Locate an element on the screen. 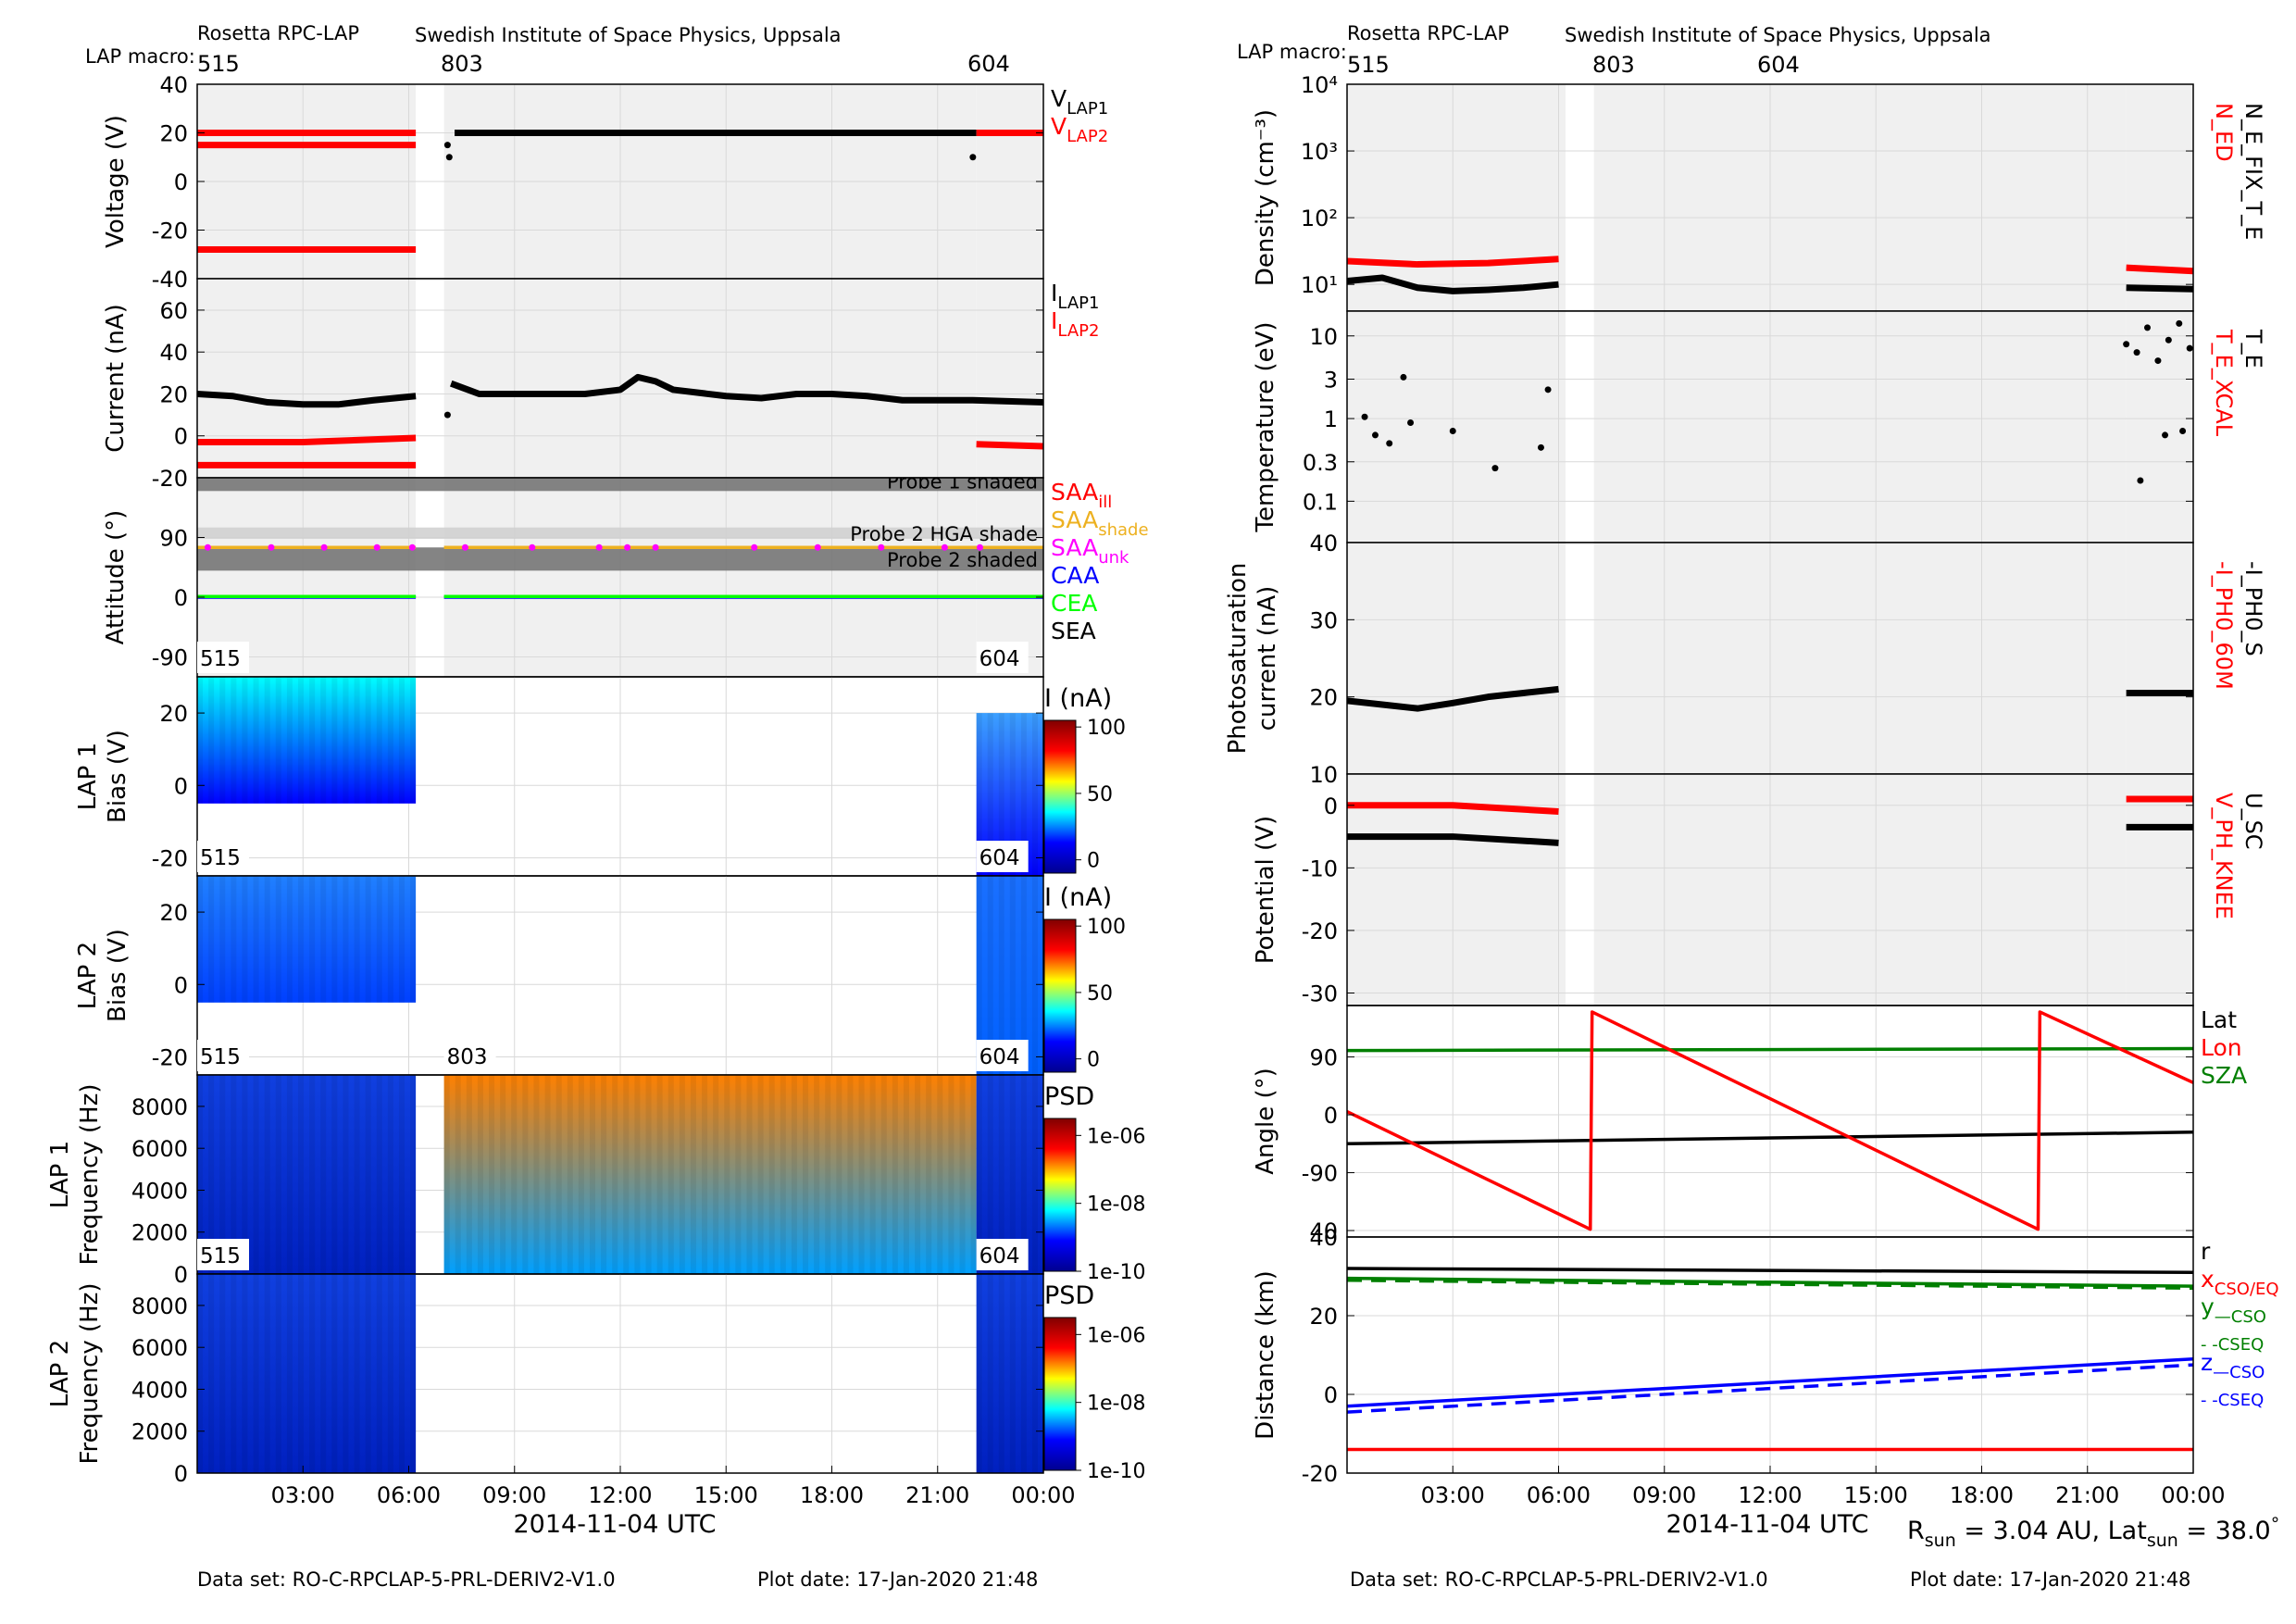 This screenshot has height=1624, width=2296. right-macro-803: 803 is located at coordinates (1613, 65).